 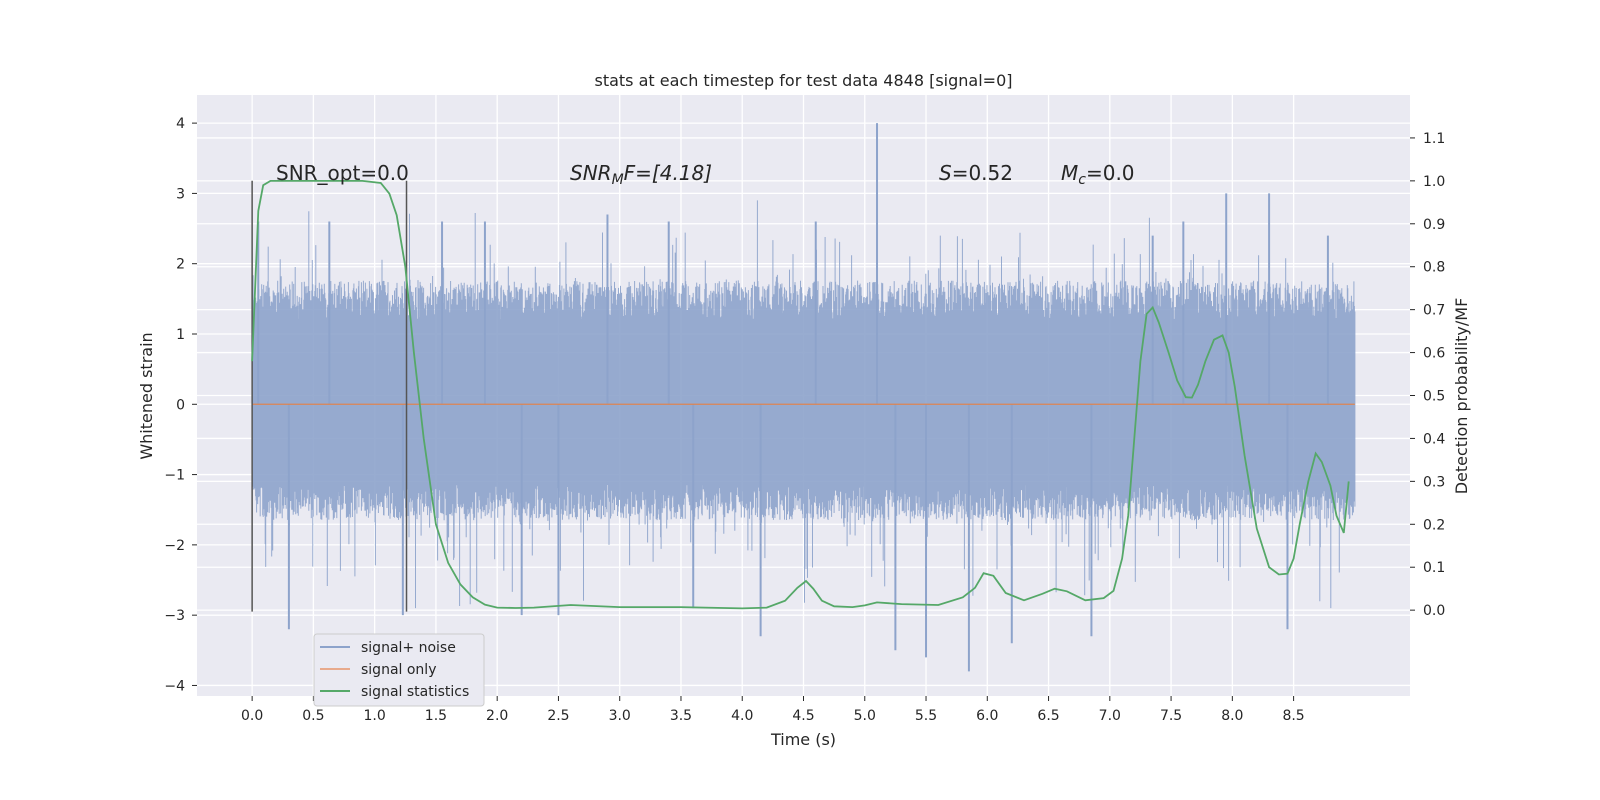 What do you see at coordinates (681, 716) in the screenshot?
I see `x-tick-label: 3.5` at bounding box center [681, 716].